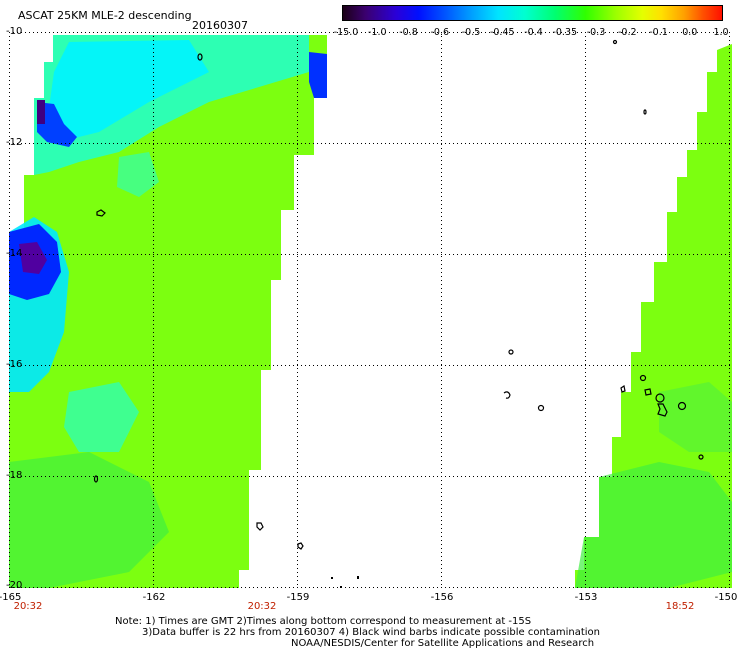 The height and width of the screenshot is (650, 740). I want to click on colorbar-tick-label: -0.8, so click(408, 32).